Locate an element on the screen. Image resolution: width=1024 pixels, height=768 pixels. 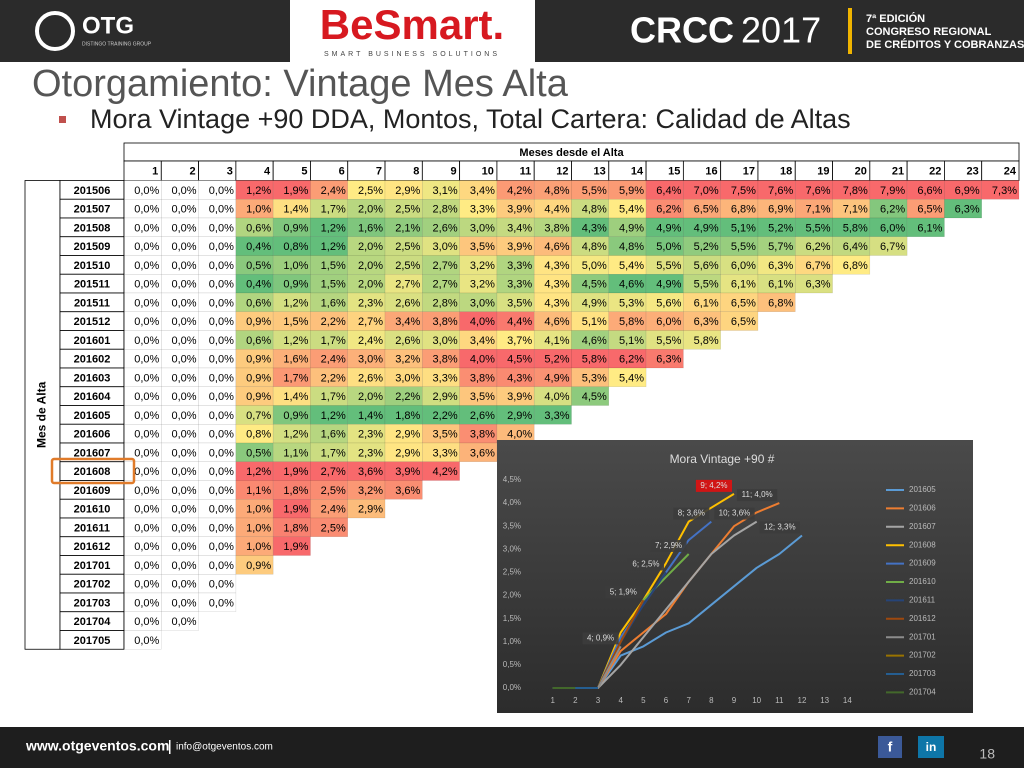
otg-logo: OTG is located at coordinates (108, 25).